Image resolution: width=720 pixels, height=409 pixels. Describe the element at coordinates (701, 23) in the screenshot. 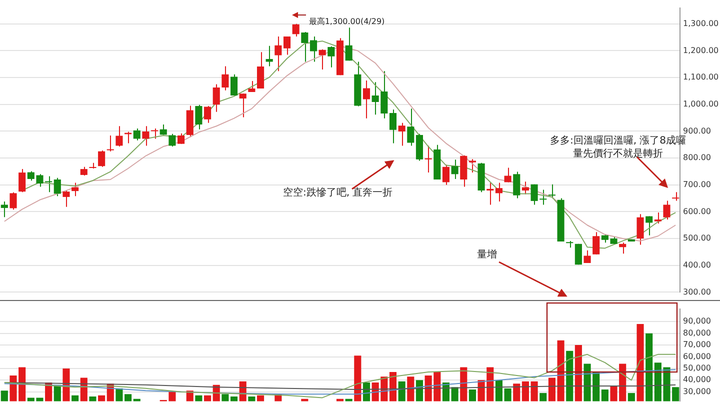

I see `y-tick-label: 1,300.00` at that location.